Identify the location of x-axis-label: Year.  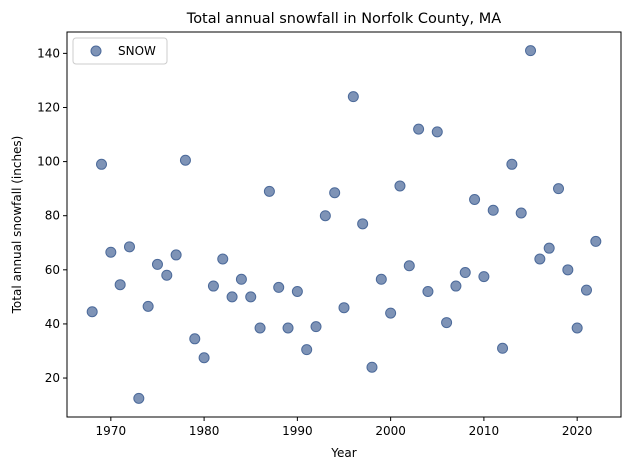
(343, 453).